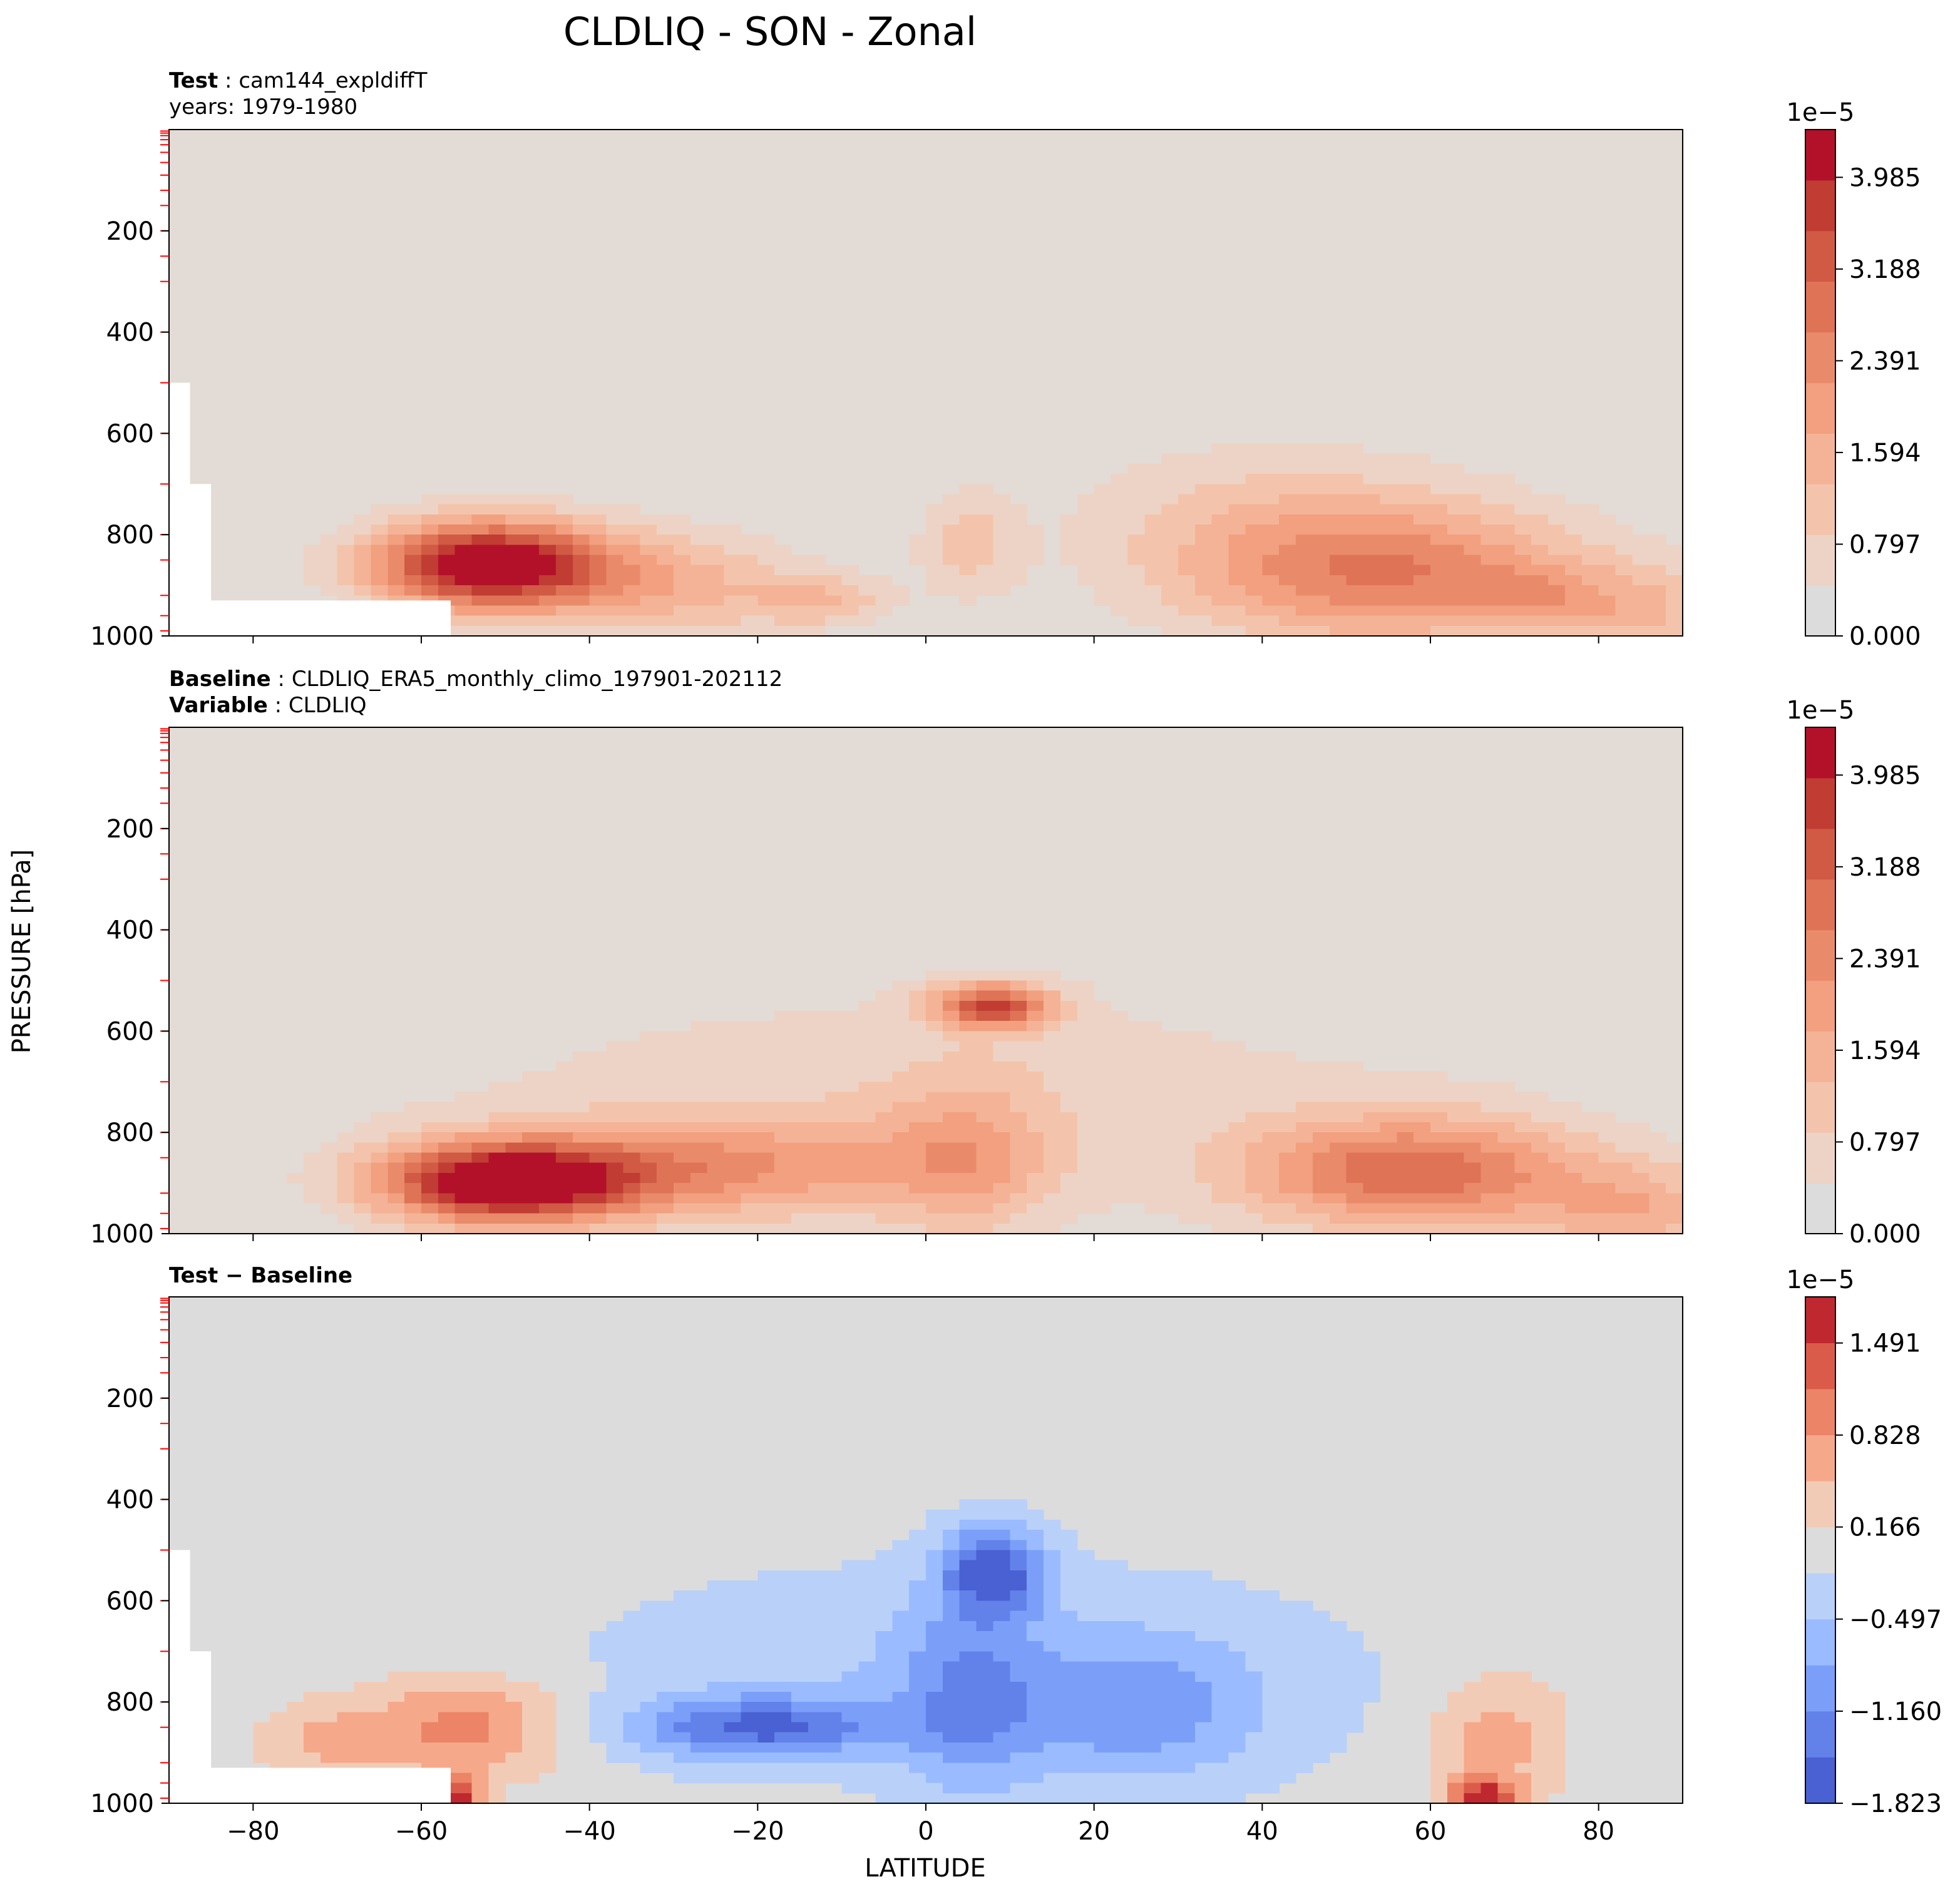  I want to click on panel-difference-xtick-label: −20, so click(757, 1831).